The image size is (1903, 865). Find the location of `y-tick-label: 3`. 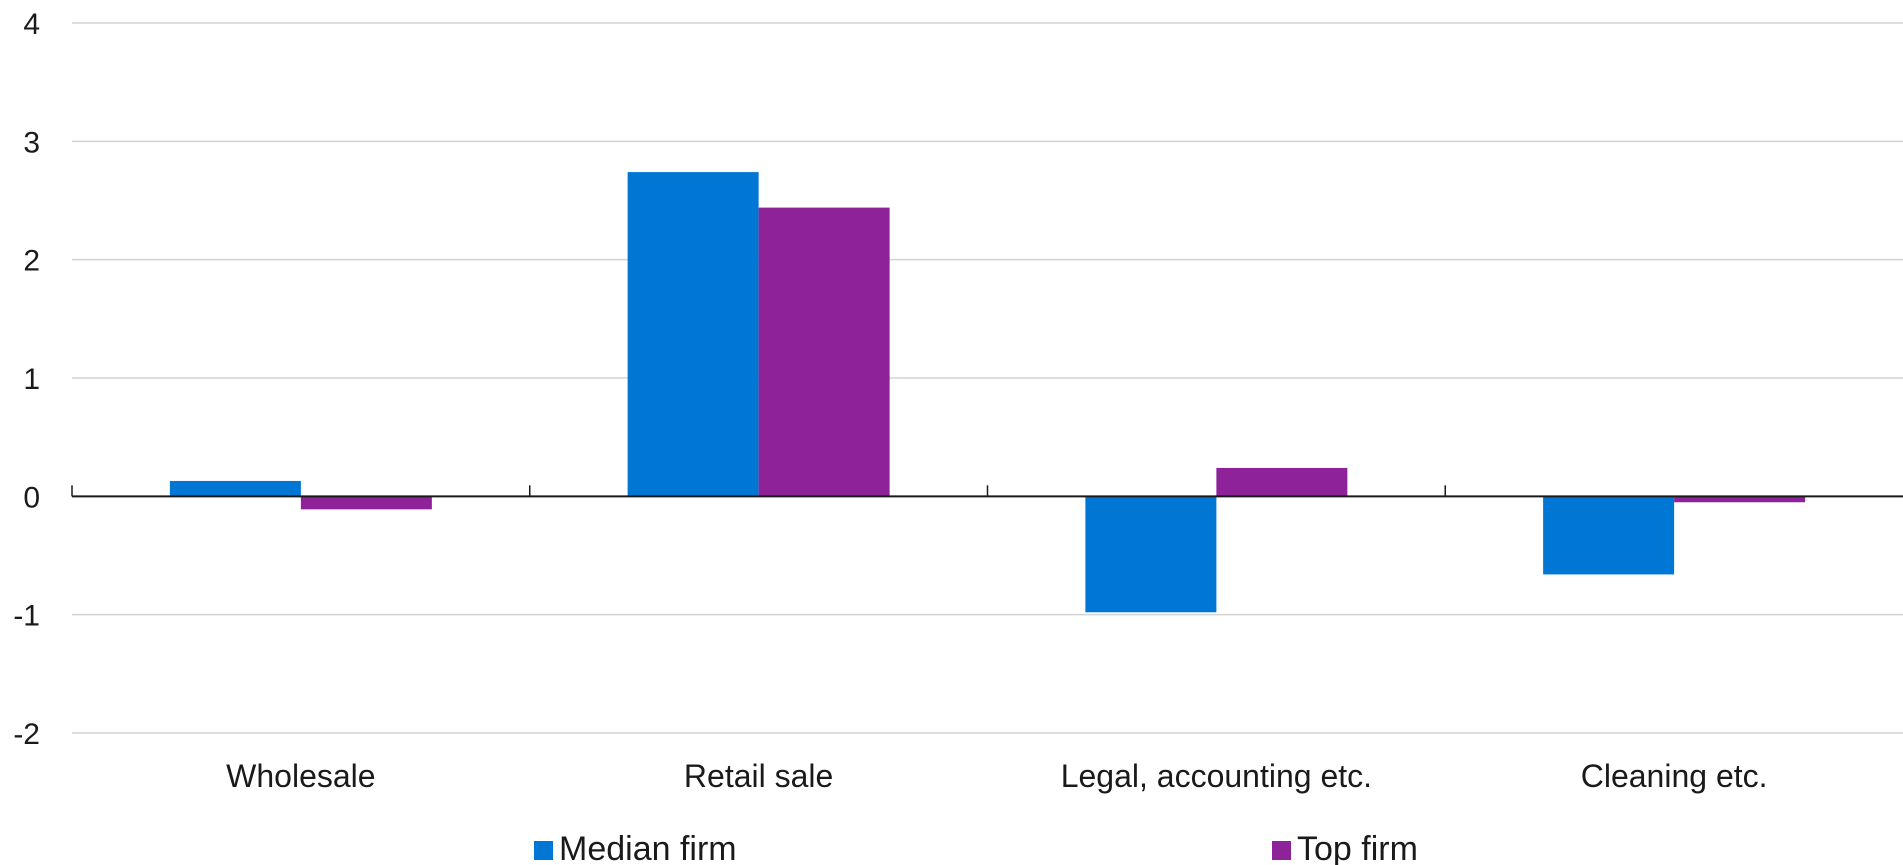

y-tick-label: 3 is located at coordinates (31, 142).